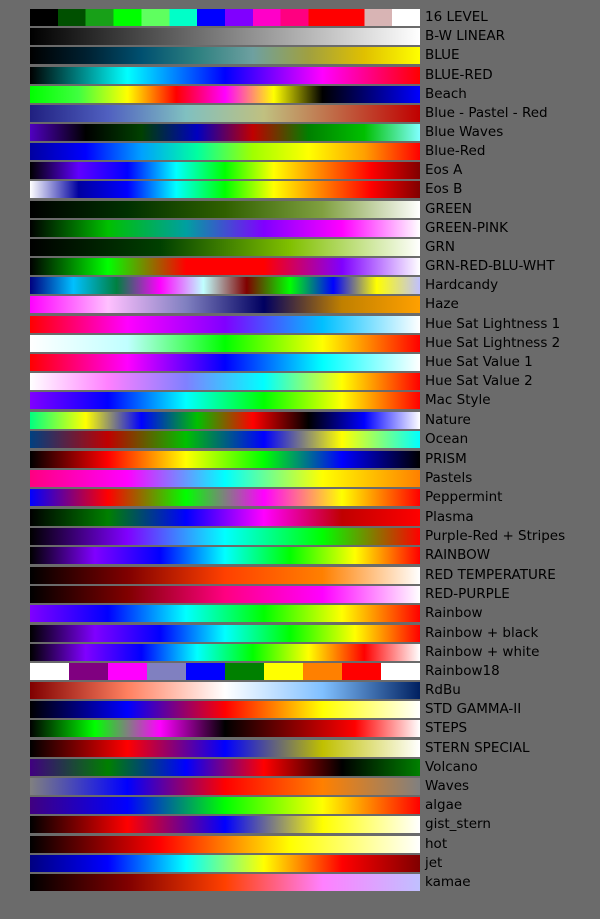  I want to click on colormap-row: STERN SPECIAL, so click(300, 749).